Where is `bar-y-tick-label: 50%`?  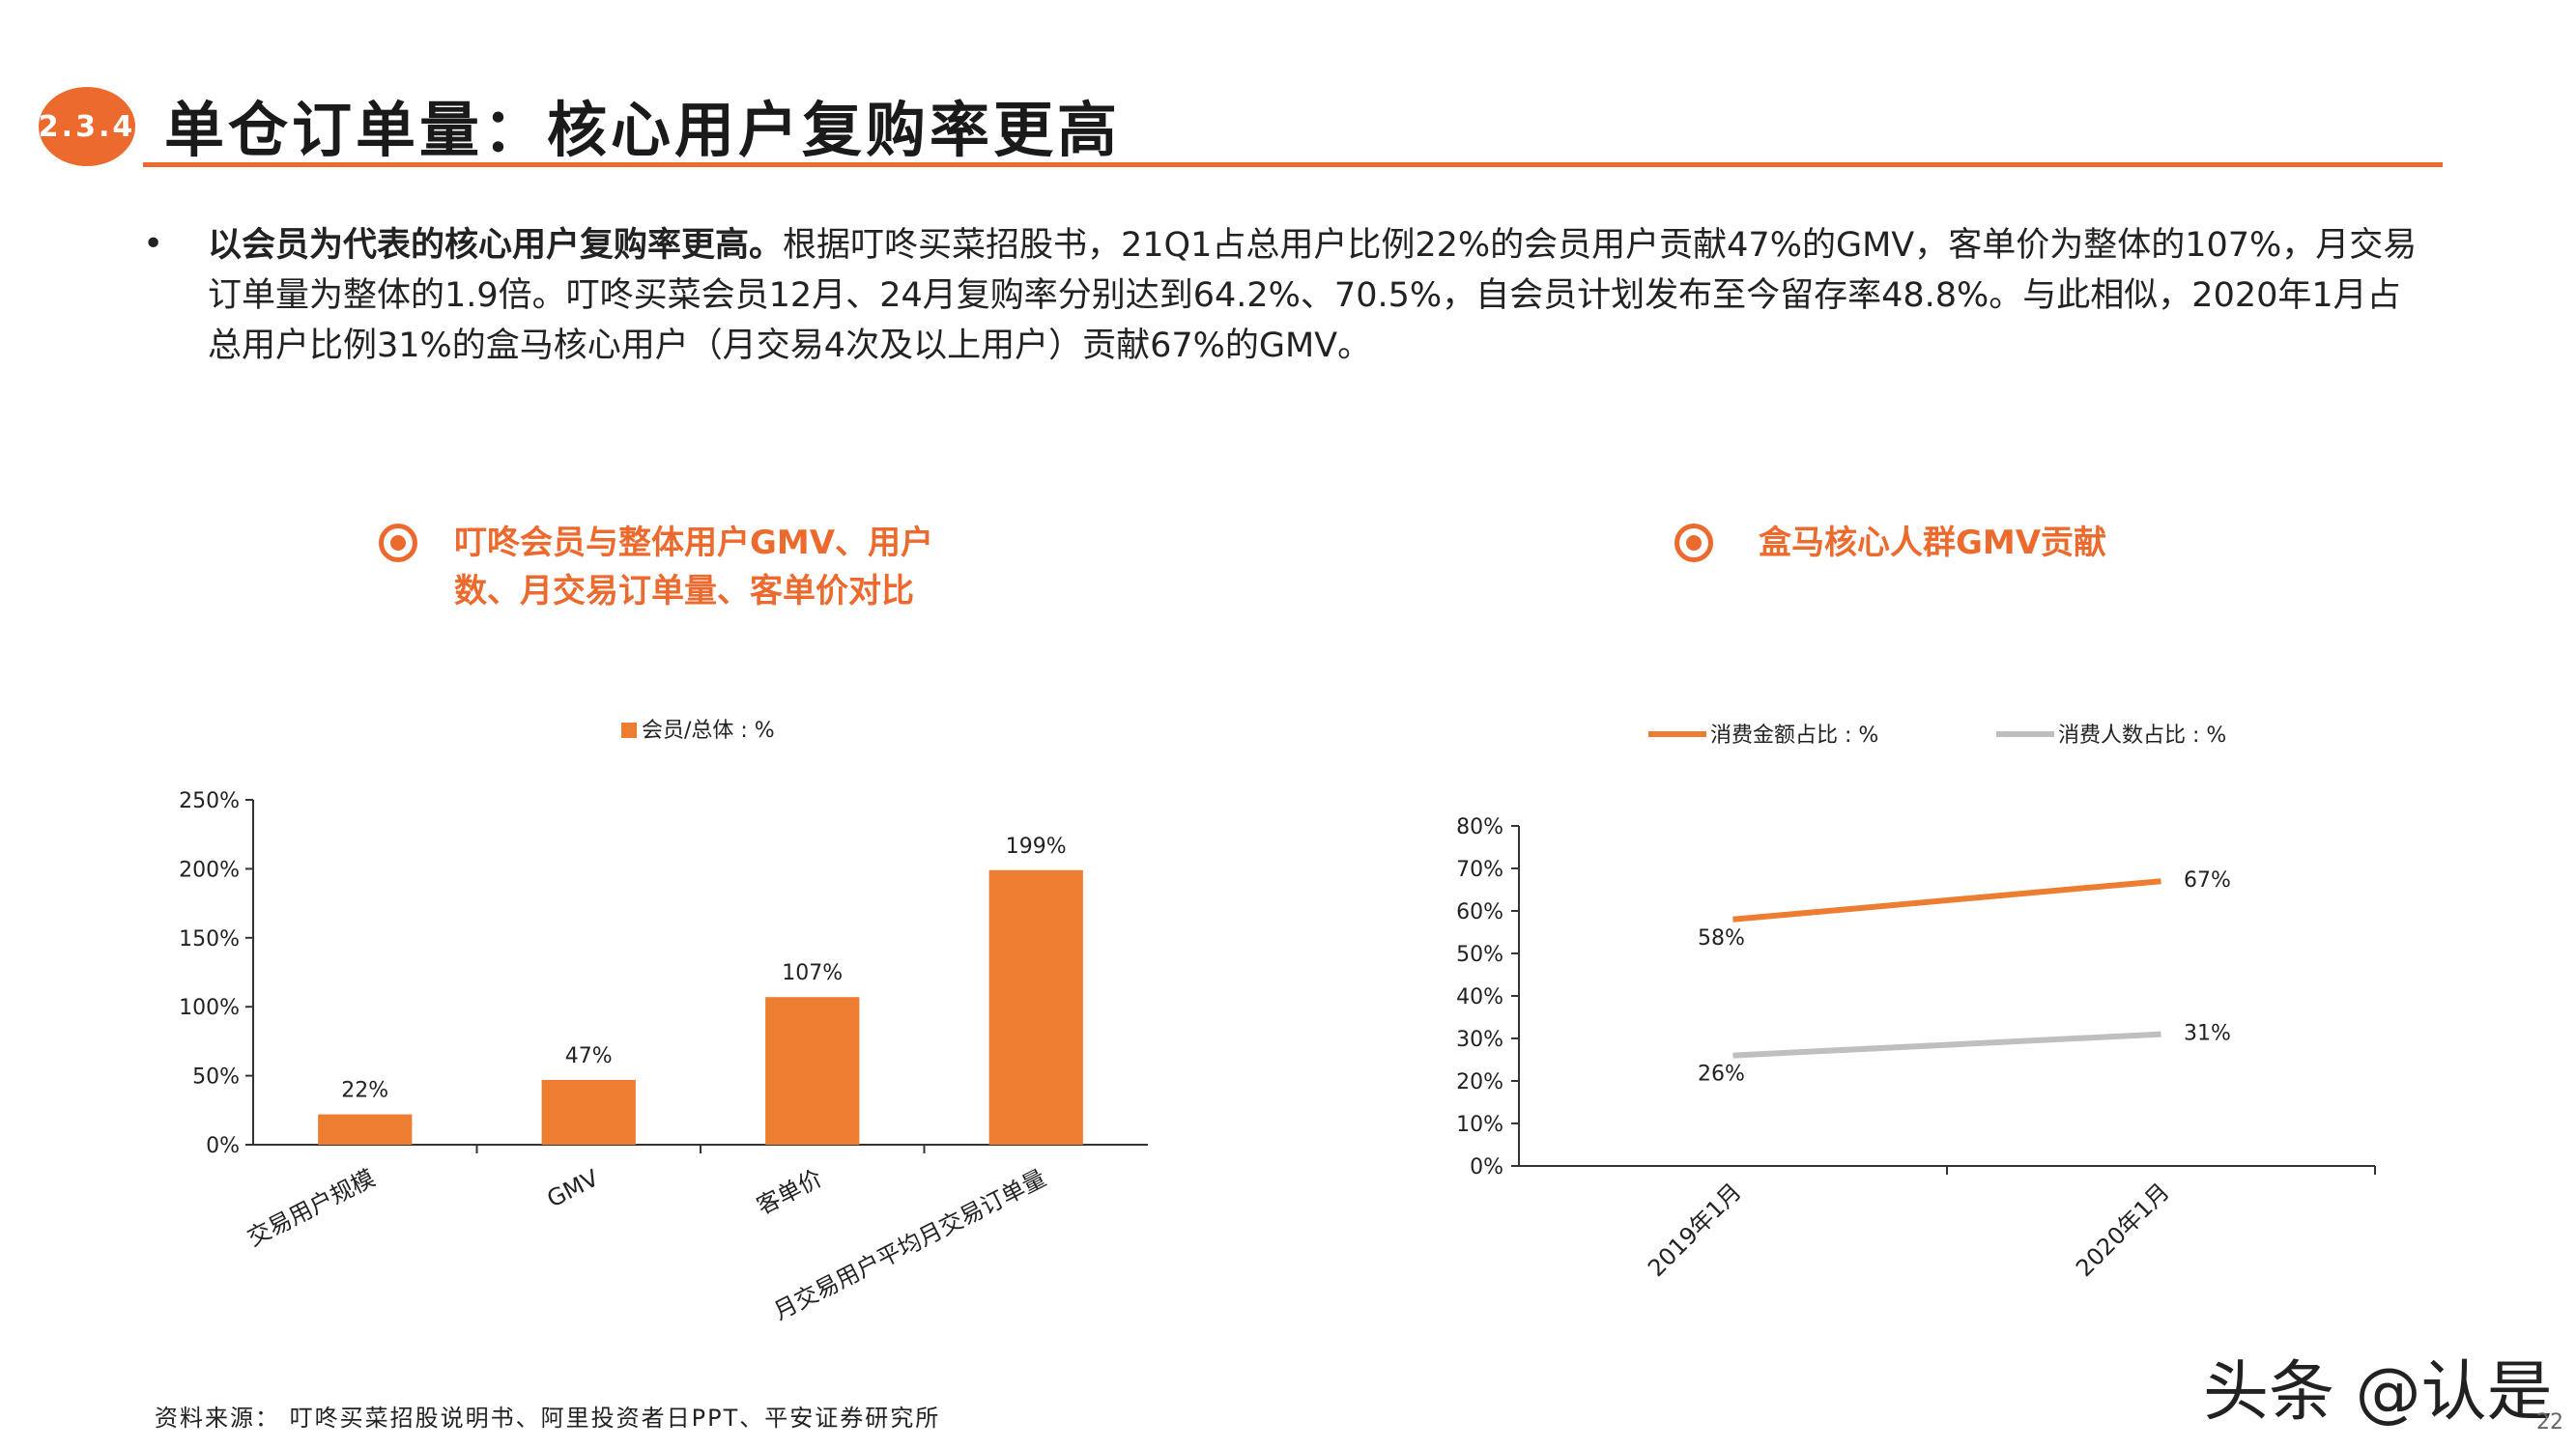 bar-y-tick-label: 50% is located at coordinates (216, 1077).